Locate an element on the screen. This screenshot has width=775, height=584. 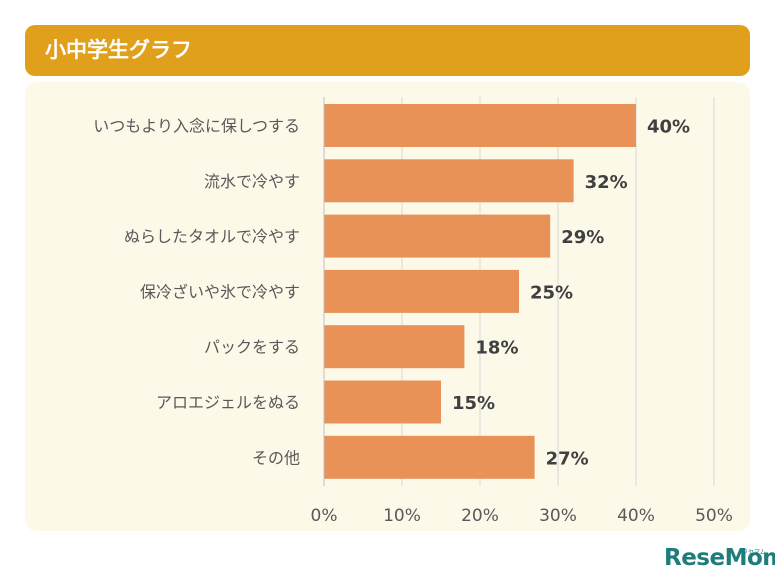
value-label-4: 18% is located at coordinates (496, 348).